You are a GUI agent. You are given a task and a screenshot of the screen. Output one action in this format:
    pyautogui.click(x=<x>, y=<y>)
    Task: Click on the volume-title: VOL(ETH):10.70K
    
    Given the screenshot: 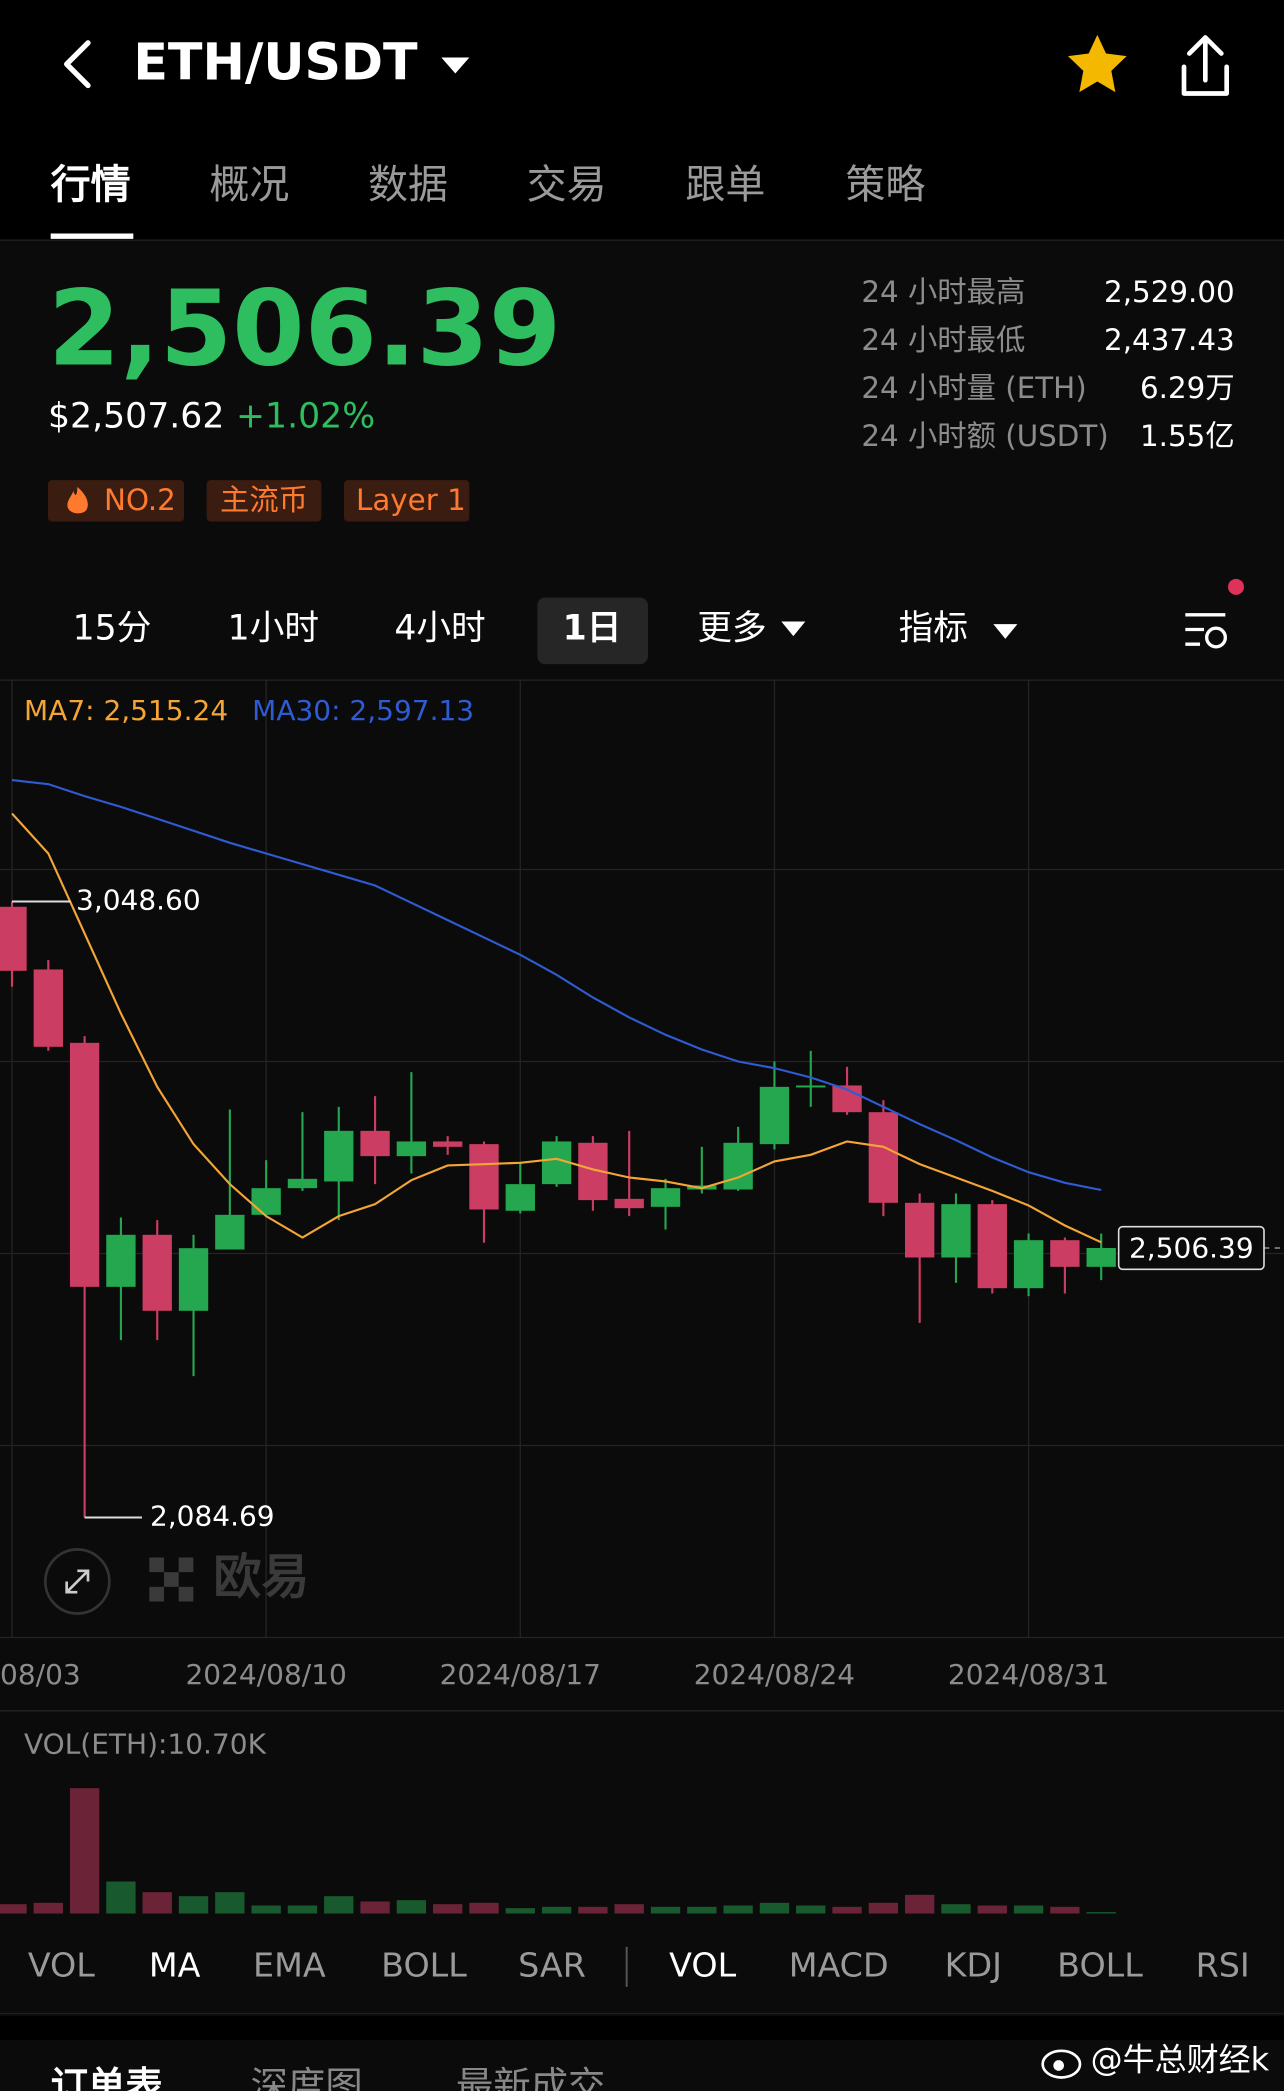 What is the action you would take?
    pyautogui.click(x=145, y=1744)
    